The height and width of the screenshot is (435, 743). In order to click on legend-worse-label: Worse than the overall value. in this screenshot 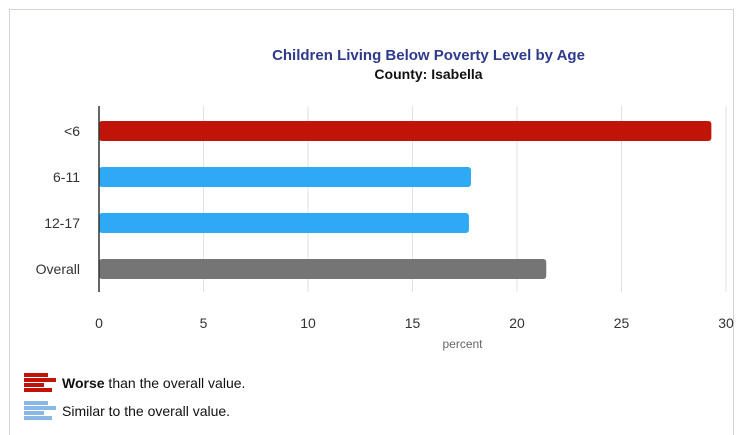, I will do `click(153, 383)`.